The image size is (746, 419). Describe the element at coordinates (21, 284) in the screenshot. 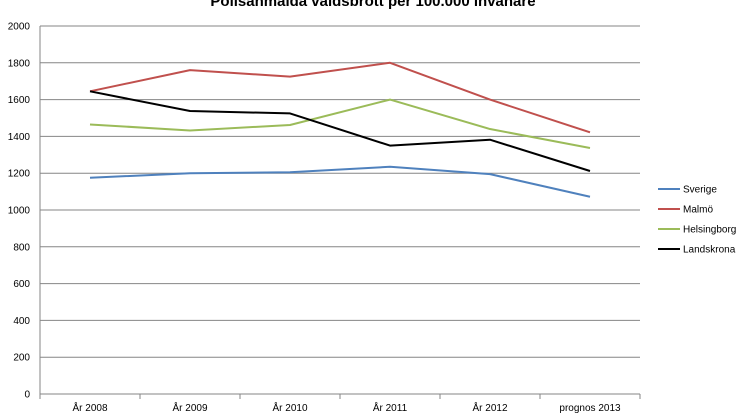

I see `y-tick-label: 600` at that location.